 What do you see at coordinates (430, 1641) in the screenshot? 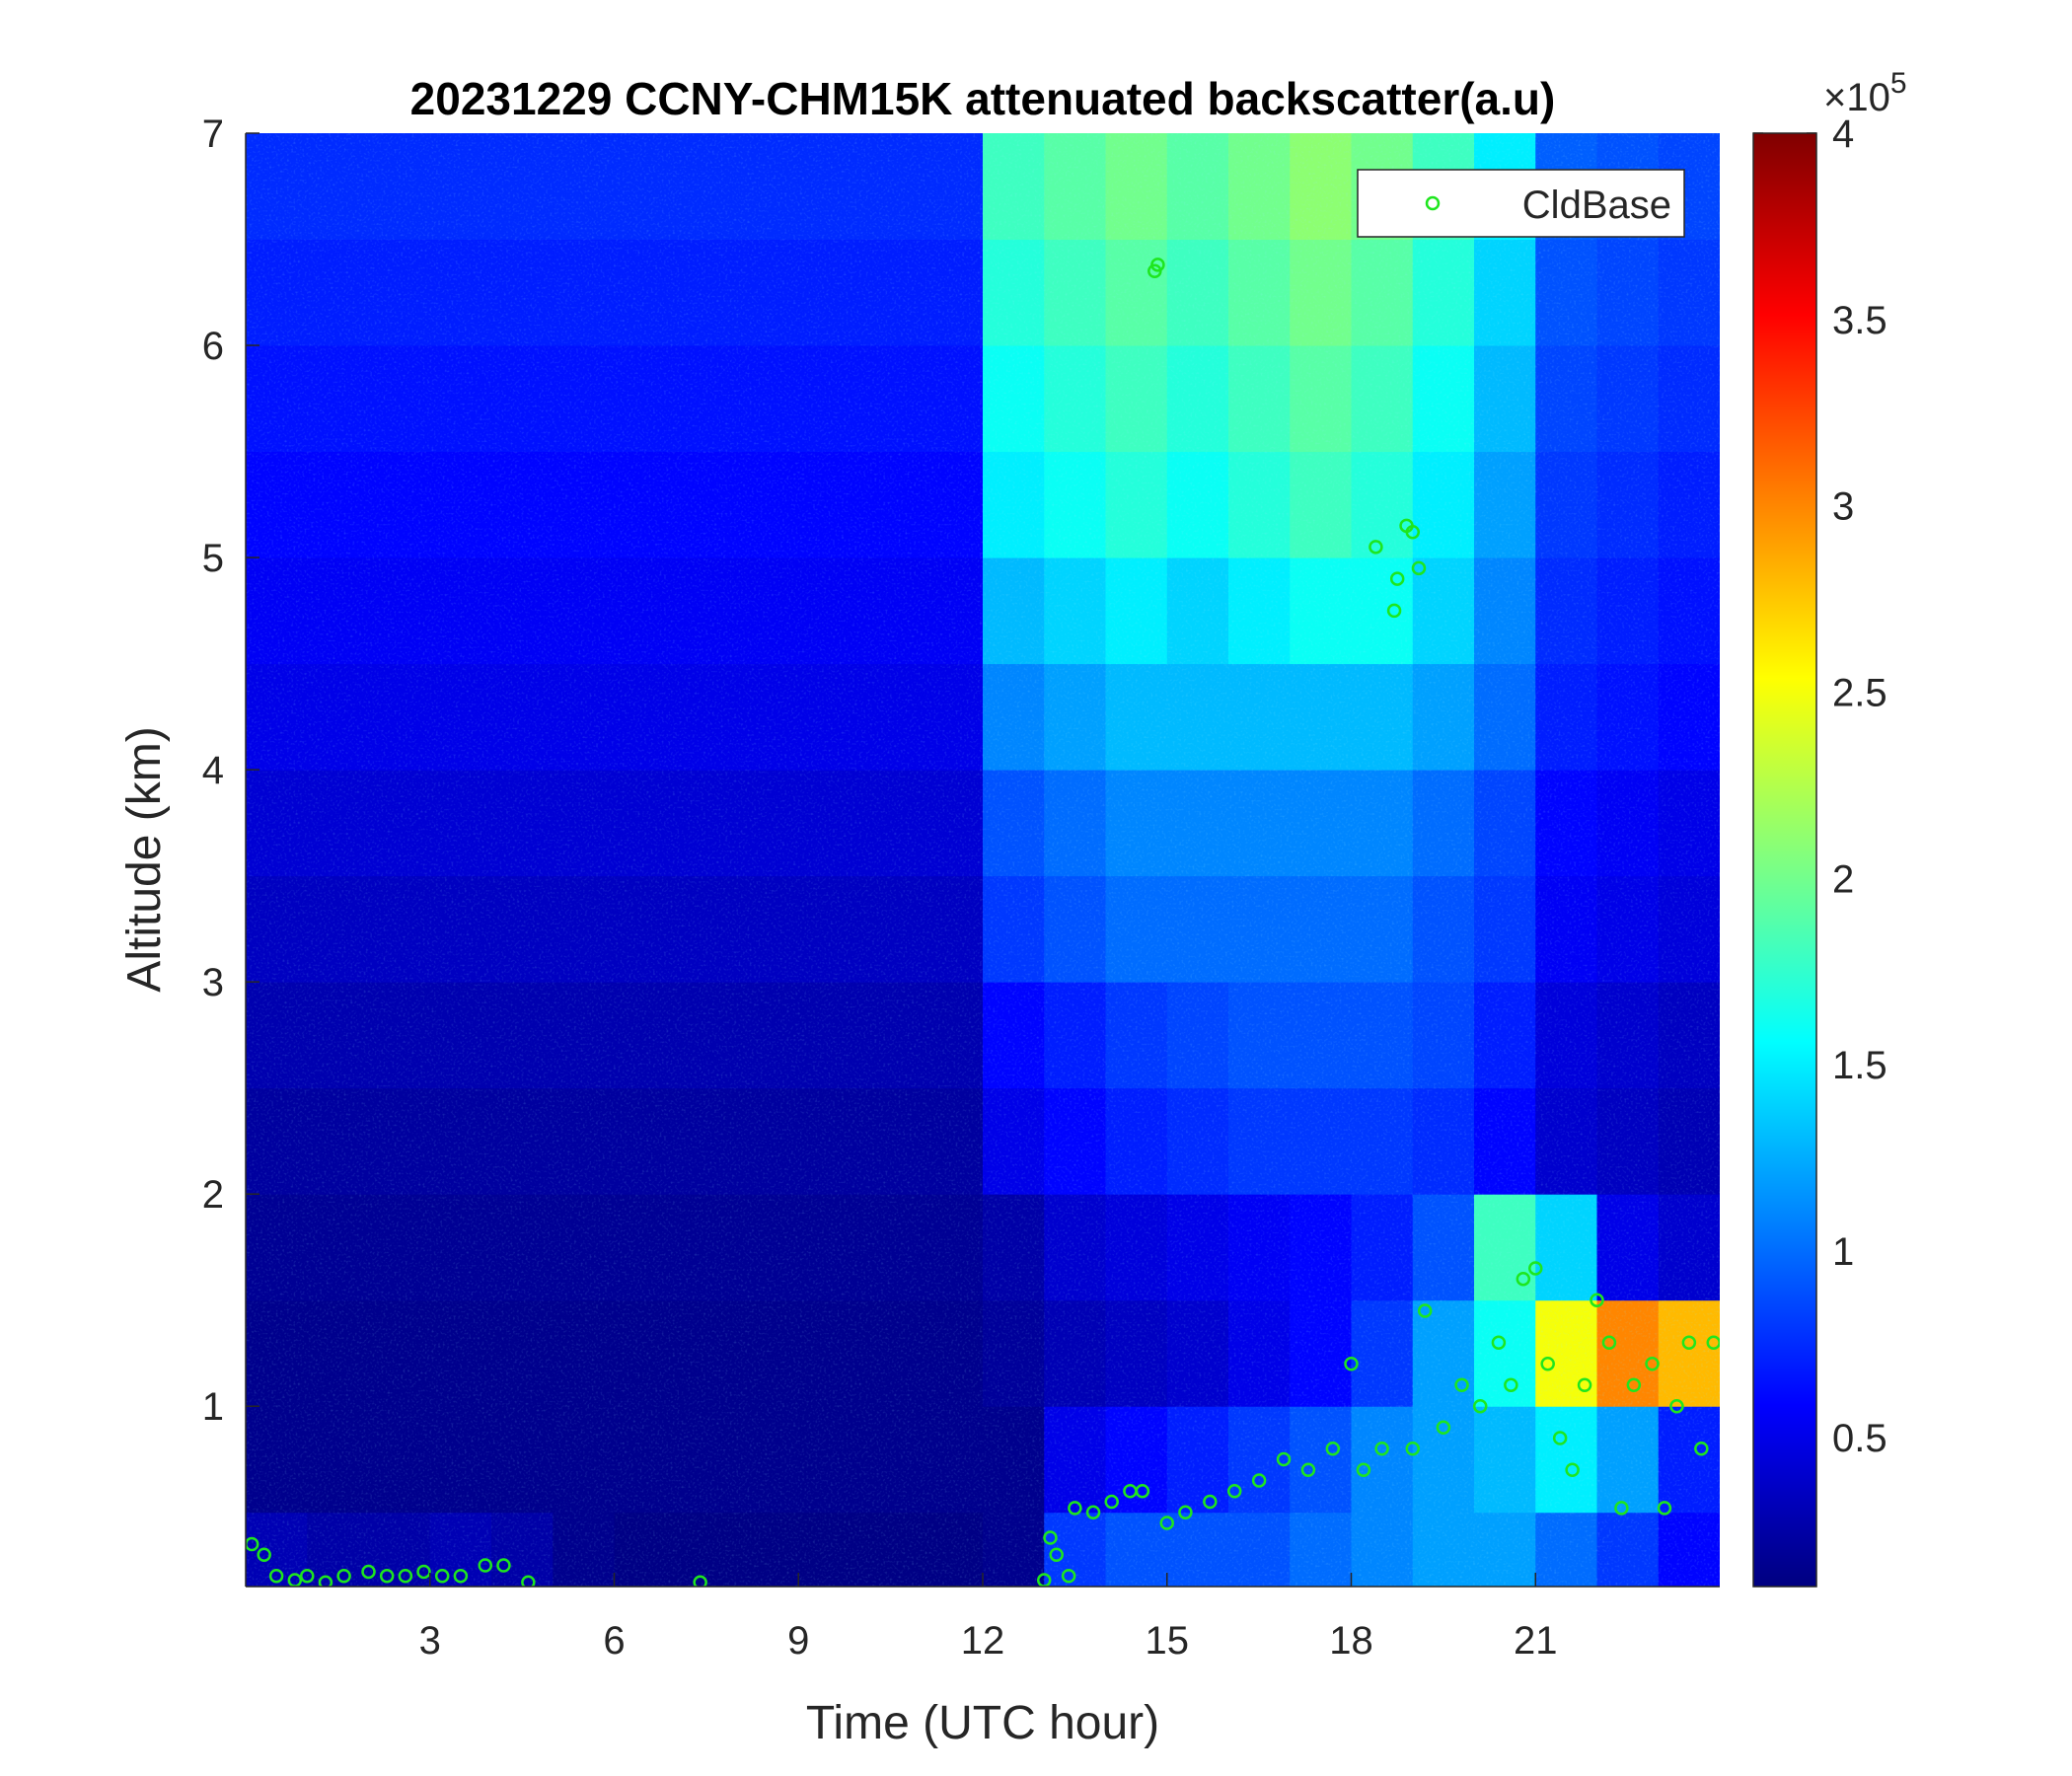
I see `x-tick-label: 3` at bounding box center [430, 1641].